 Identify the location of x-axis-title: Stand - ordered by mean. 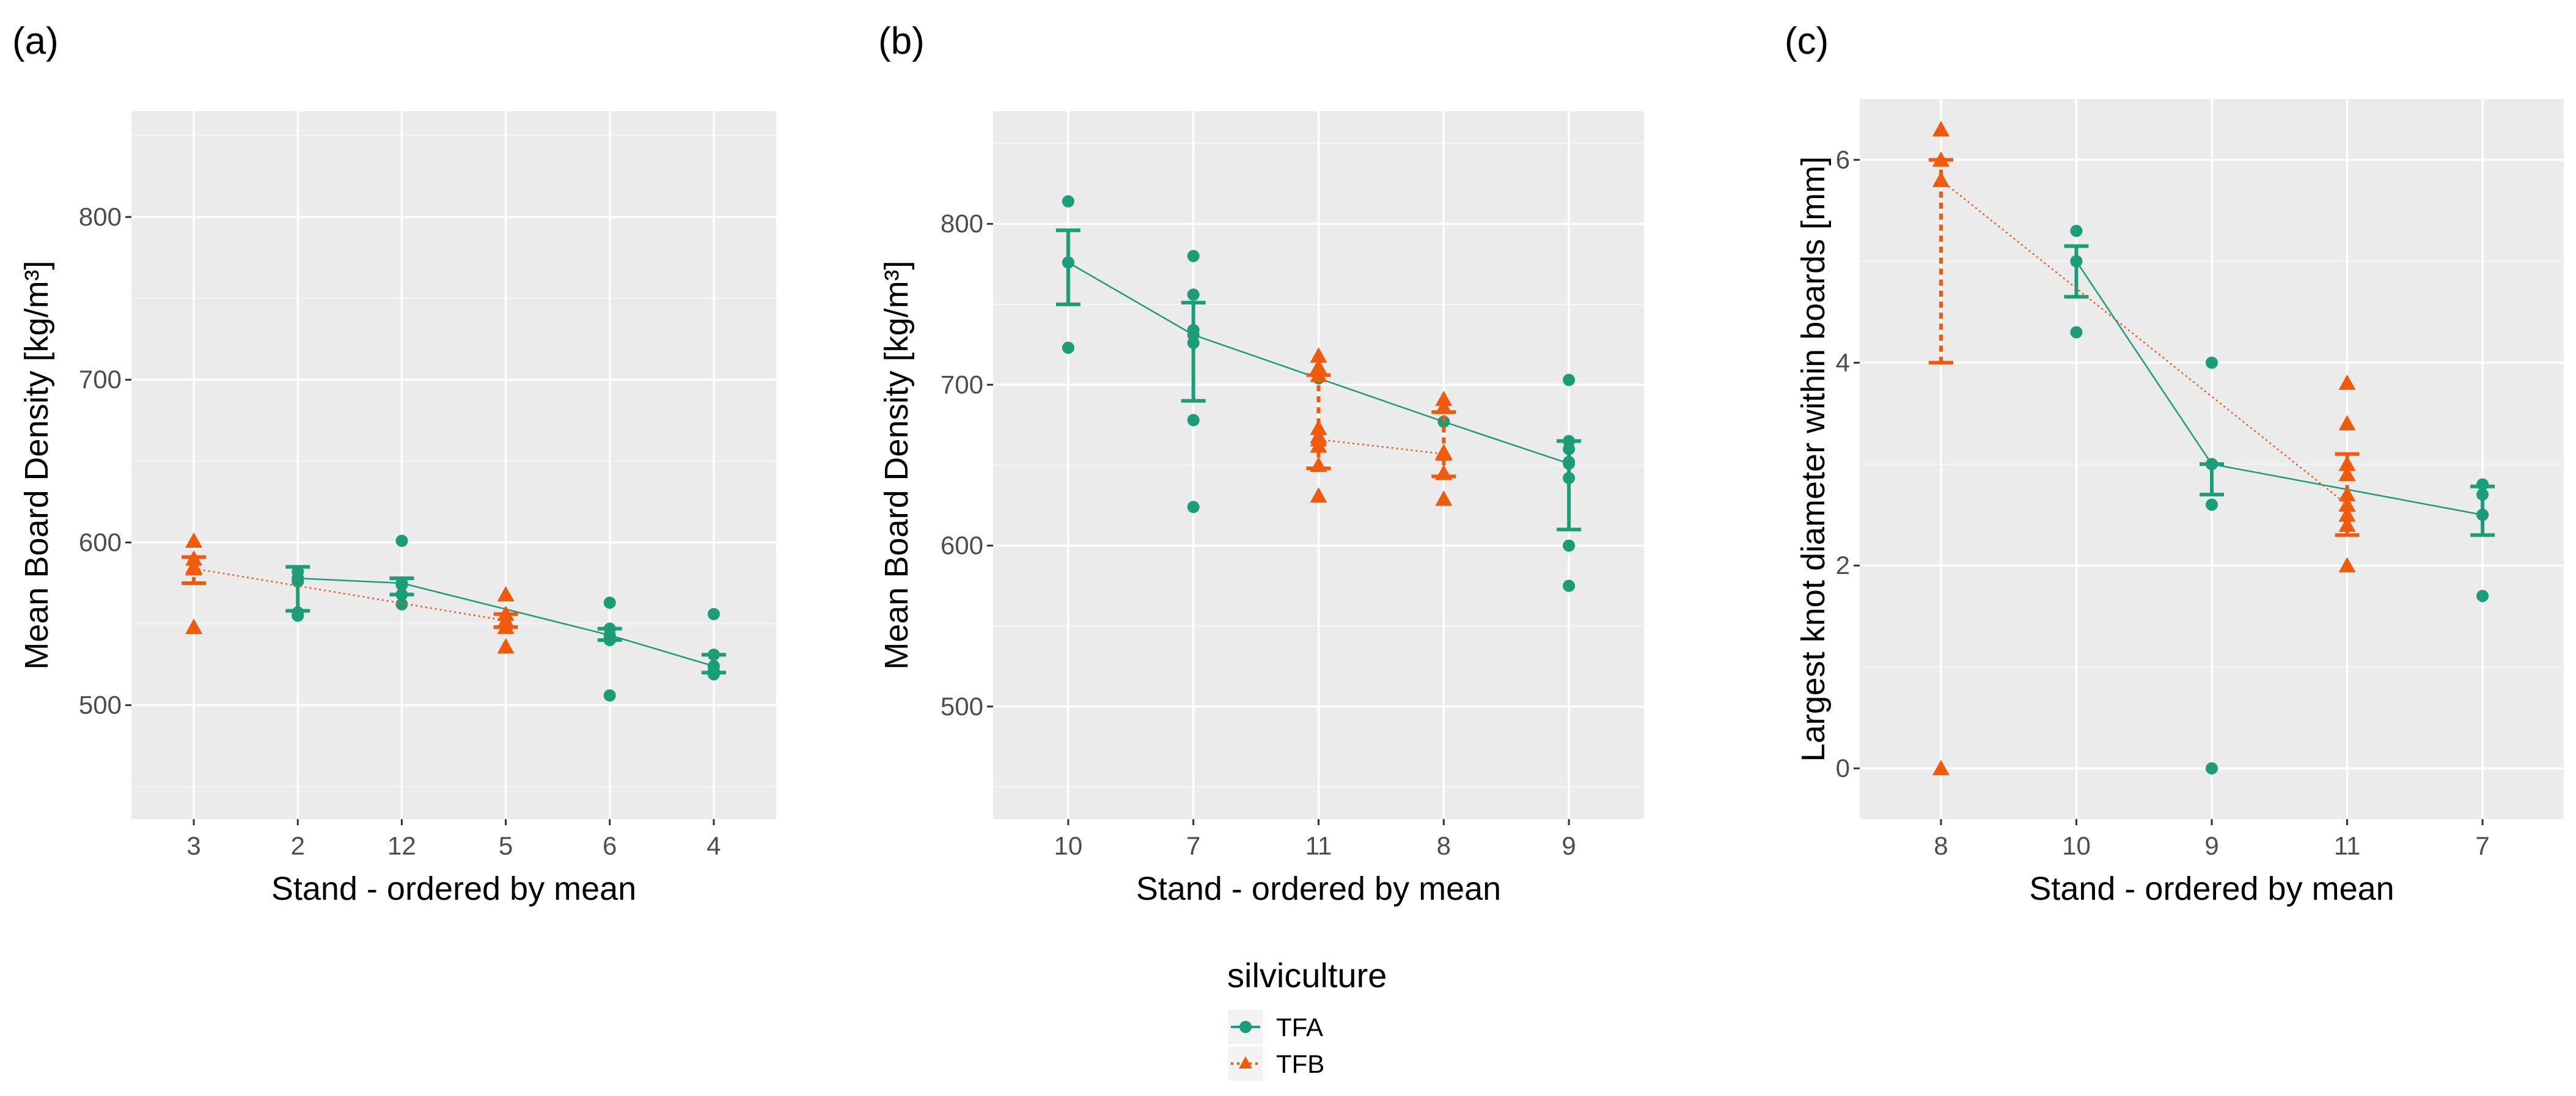
(453, 889).